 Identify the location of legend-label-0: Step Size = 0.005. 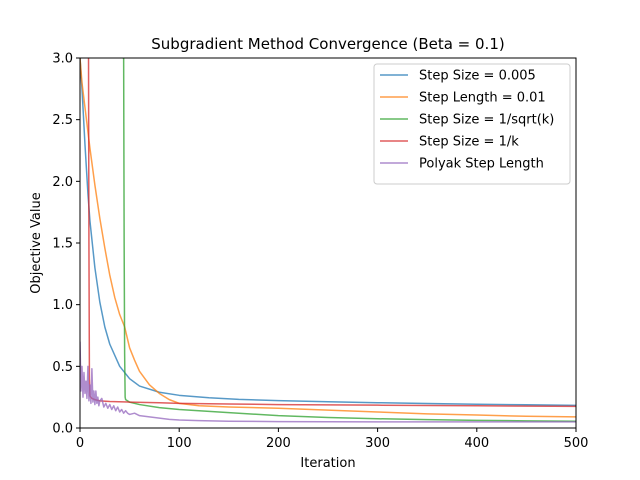
(477, 76).